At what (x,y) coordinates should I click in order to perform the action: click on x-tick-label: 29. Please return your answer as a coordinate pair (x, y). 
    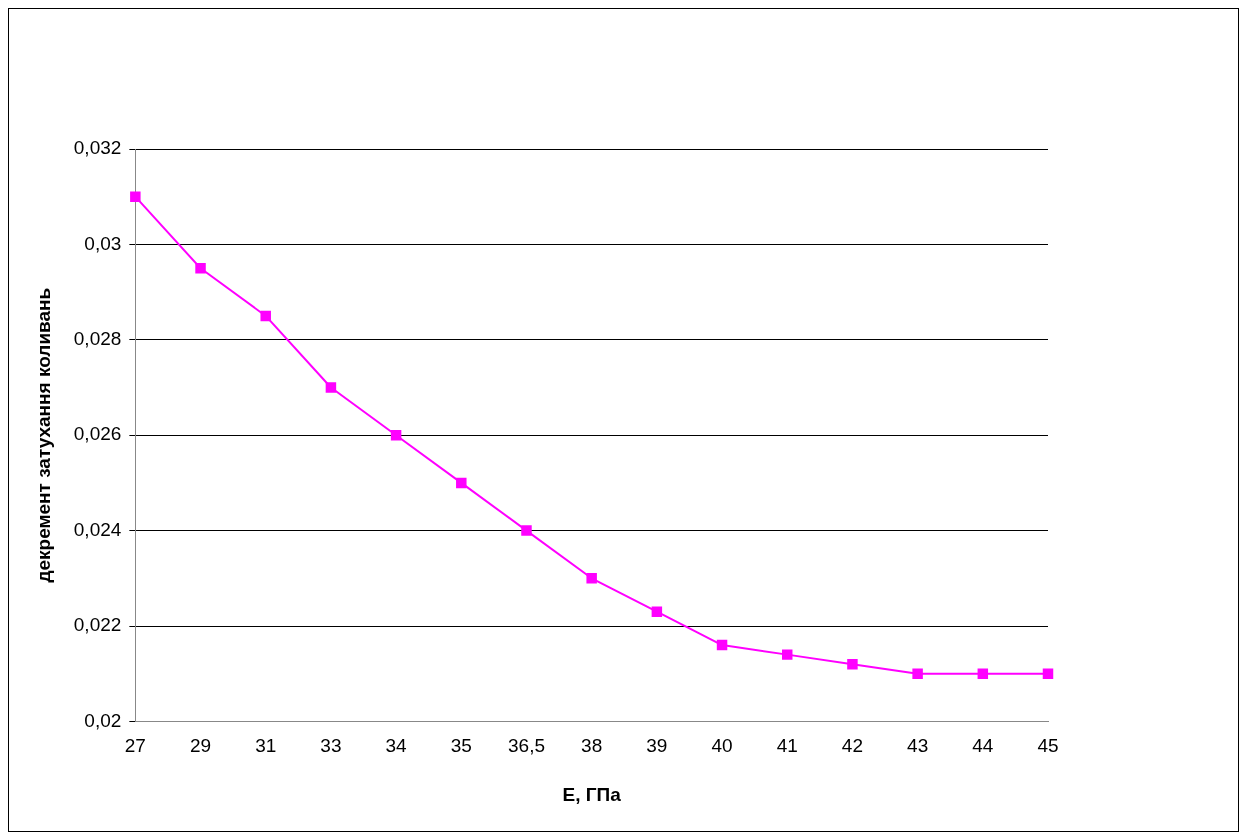
    Looking at the image, I should click on (200, 746).